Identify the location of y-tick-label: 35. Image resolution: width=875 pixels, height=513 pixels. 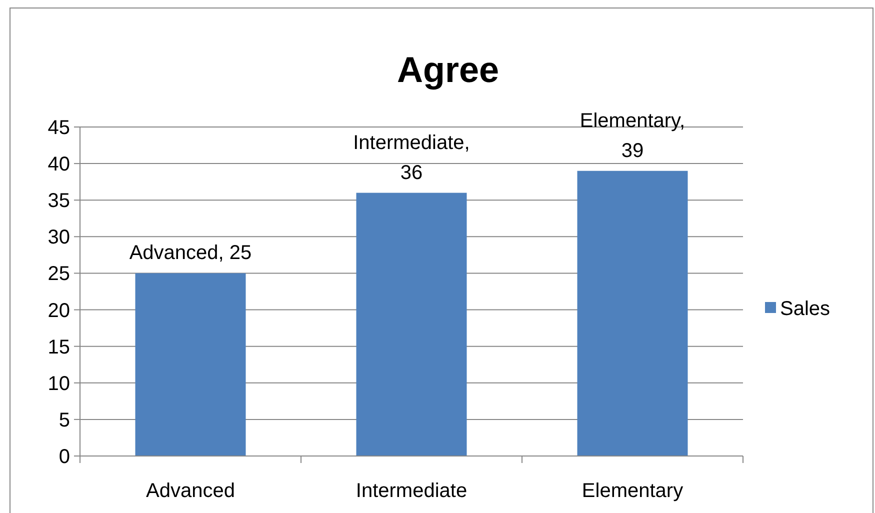
(59, 201).